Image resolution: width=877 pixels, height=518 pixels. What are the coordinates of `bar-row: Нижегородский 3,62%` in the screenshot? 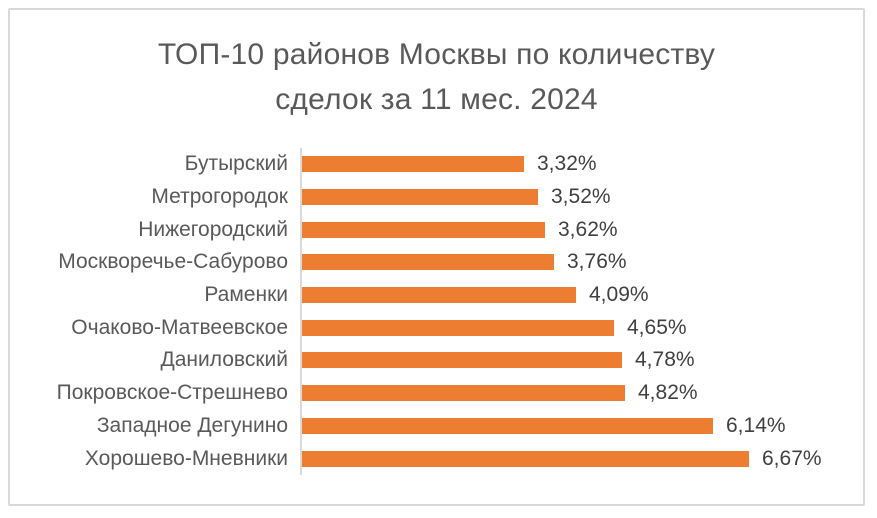 It's located at (436, 230).